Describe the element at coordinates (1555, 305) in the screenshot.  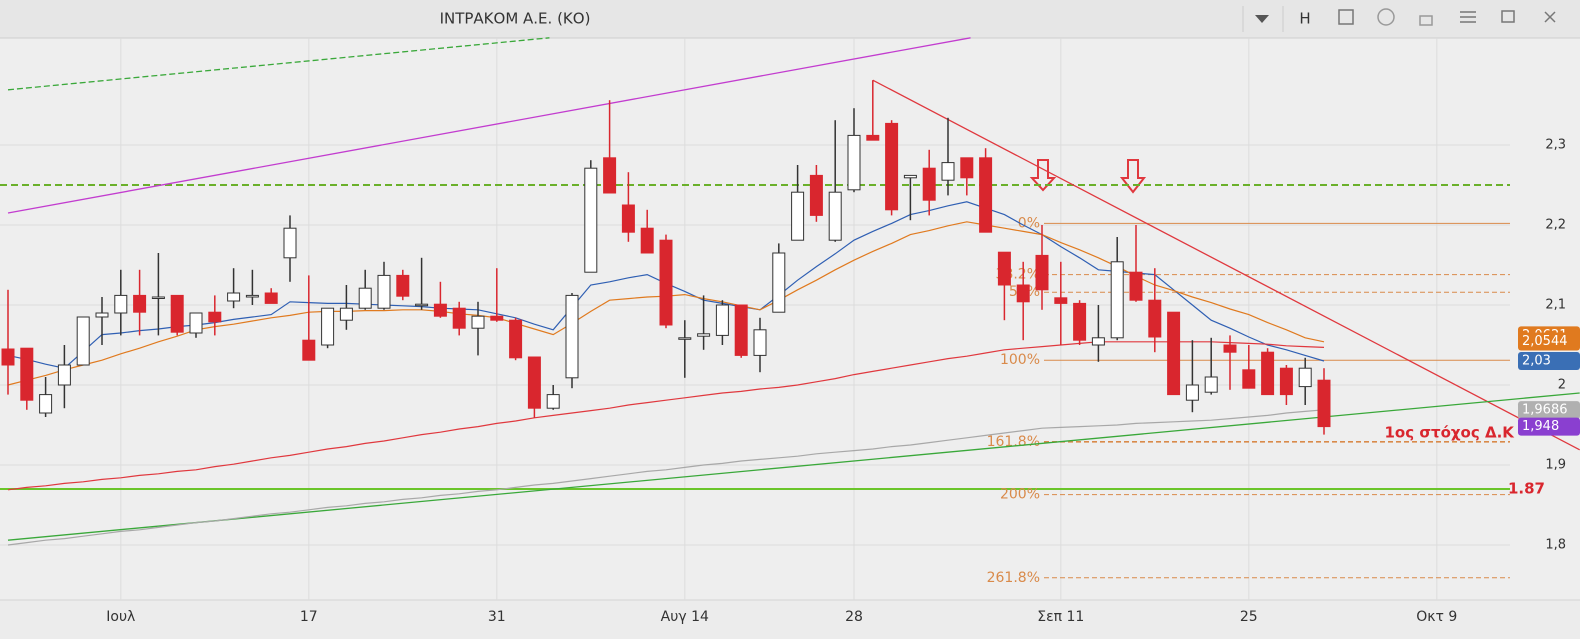
I see `y-tick-label: 2,1` at that location.